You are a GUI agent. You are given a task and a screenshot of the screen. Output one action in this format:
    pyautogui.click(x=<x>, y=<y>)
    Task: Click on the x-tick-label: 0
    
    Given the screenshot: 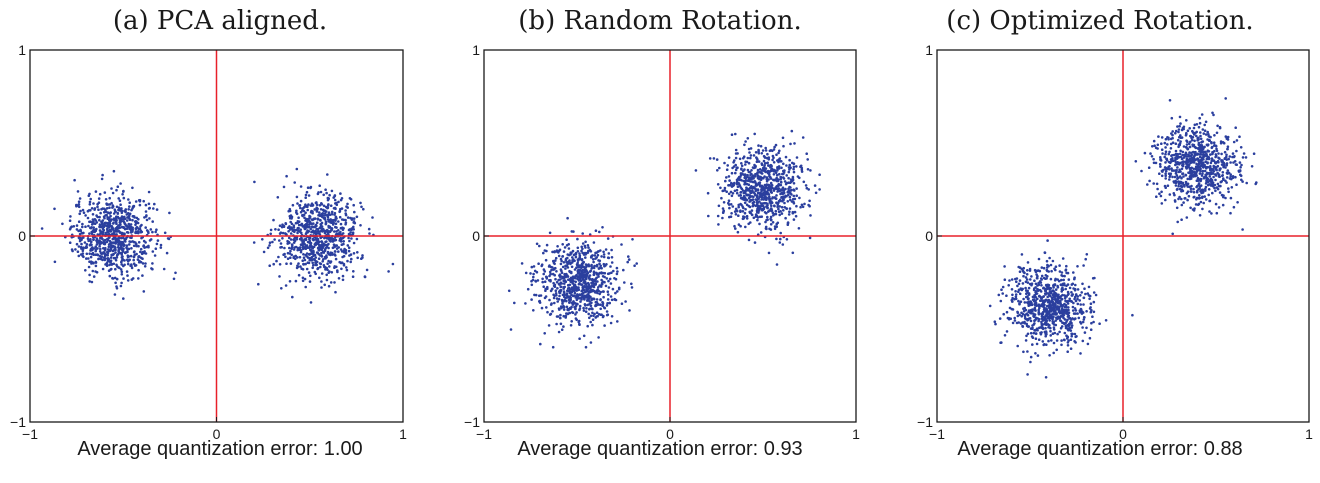 What is the action you would take?
    pyautogui.click(x=670, y=434)
    